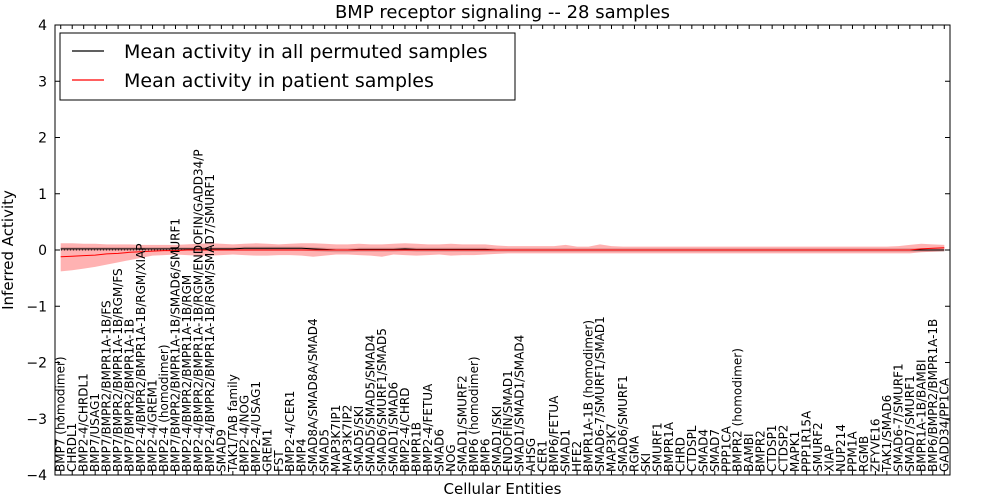  I want to click on category-label: HFE2, so click(577, 456).